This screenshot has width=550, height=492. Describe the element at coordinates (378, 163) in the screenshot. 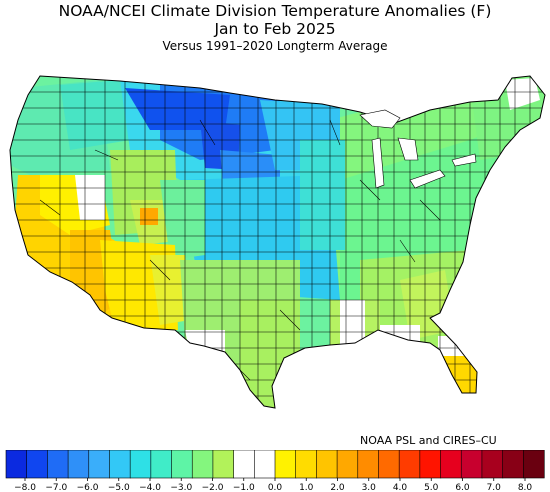

I see `lake-michigan` at that location.